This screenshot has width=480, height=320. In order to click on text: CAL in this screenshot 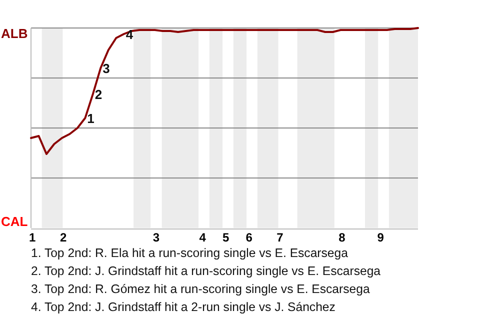, I will do `click(14, 221)`.